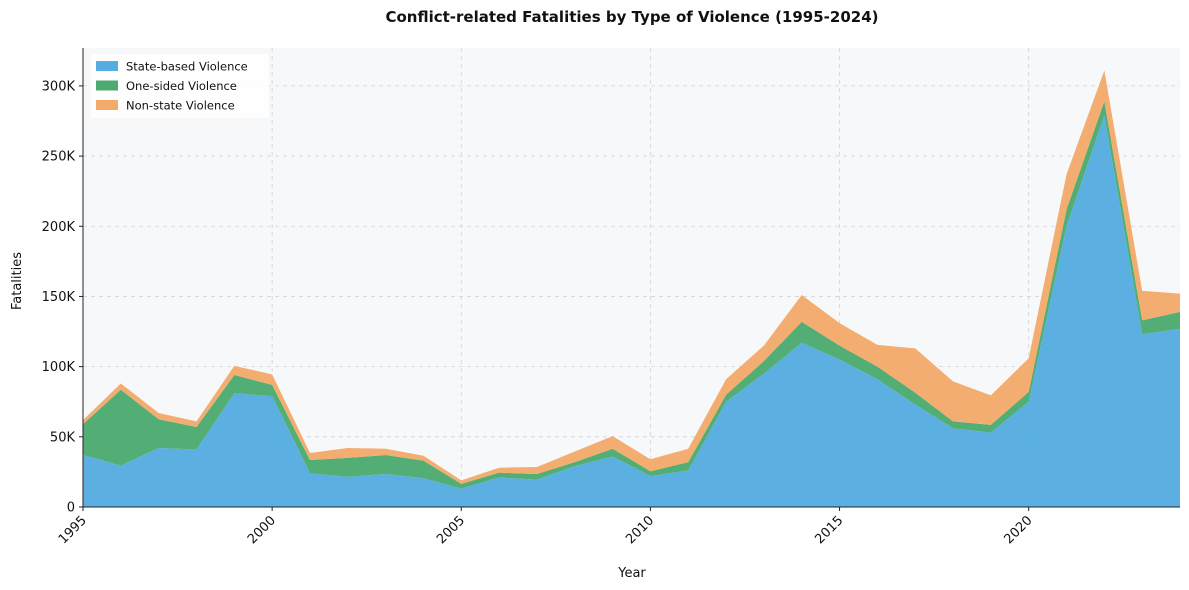 The height and width of the screenshot is (590, 1189). Describe the element at coordinates (59, 86) in the screenshot. I see `y-tick-label: 300K` at that location.